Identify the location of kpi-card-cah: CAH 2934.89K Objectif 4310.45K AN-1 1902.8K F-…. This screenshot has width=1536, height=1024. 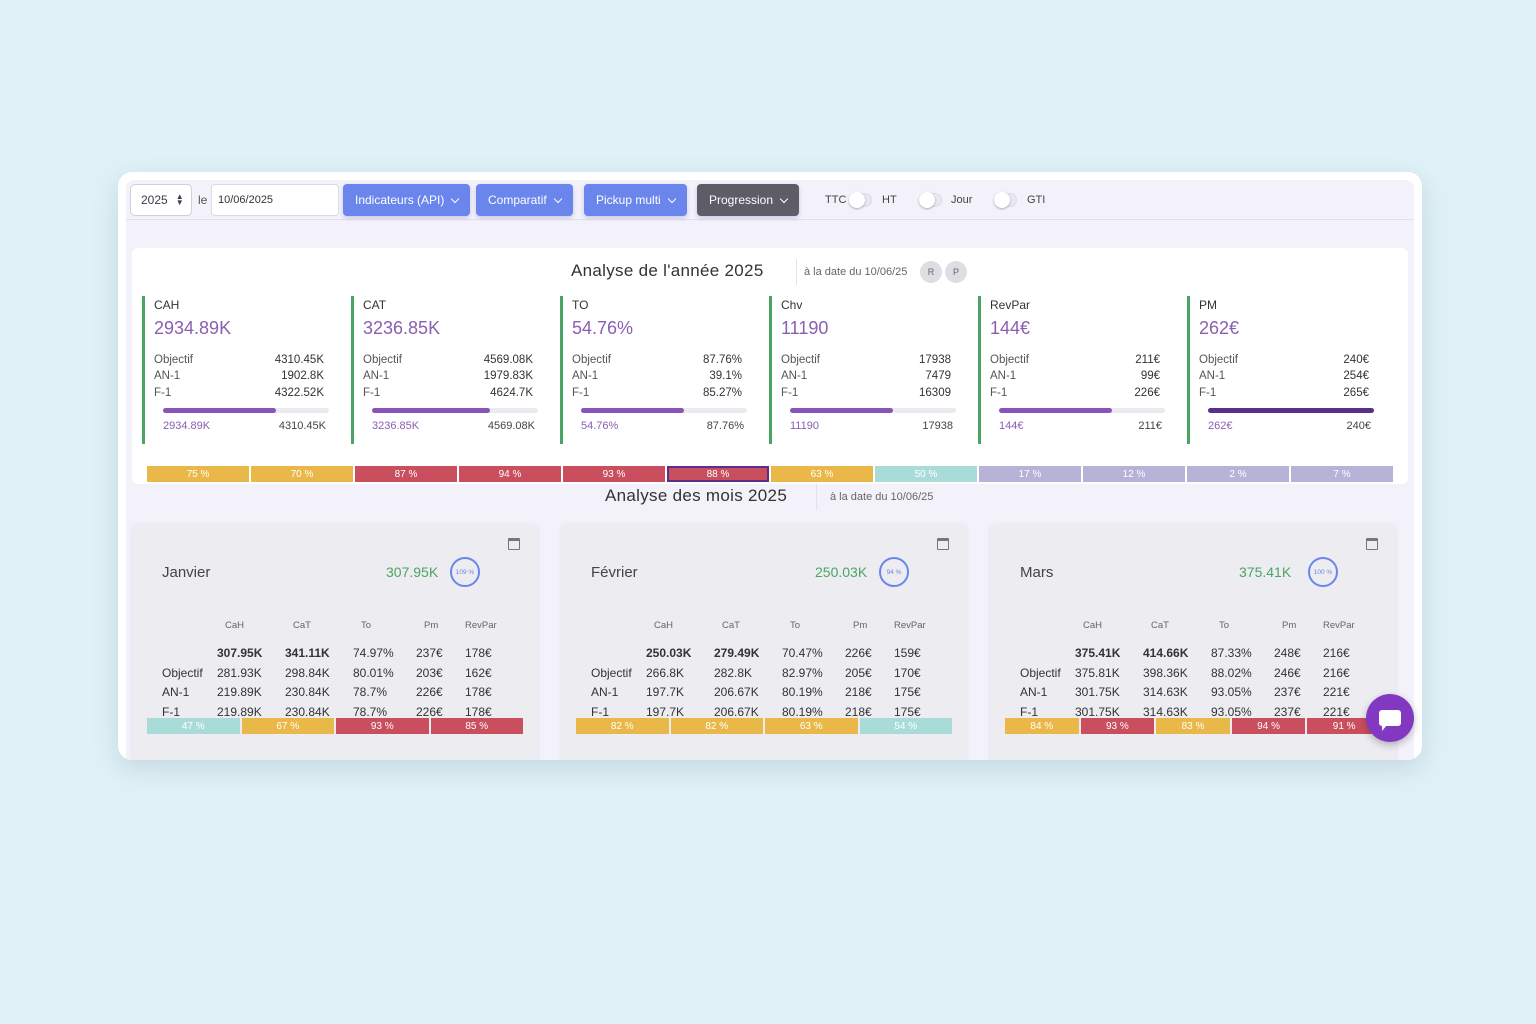
(237, 370).